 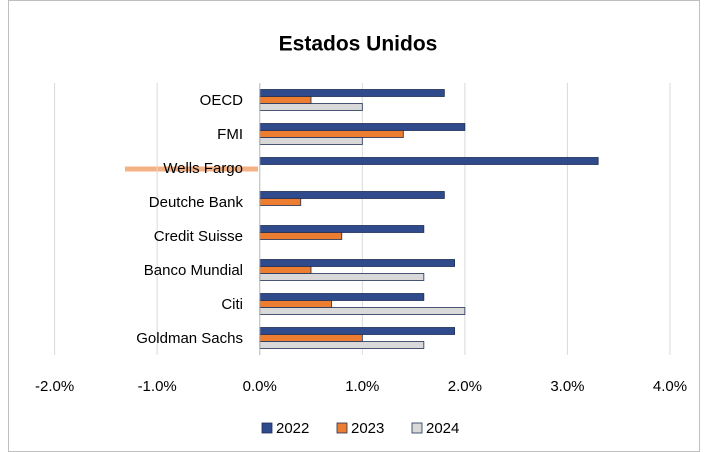 I want to click on y-tick-label: Wells Fargo, so click(x=203, y=168).